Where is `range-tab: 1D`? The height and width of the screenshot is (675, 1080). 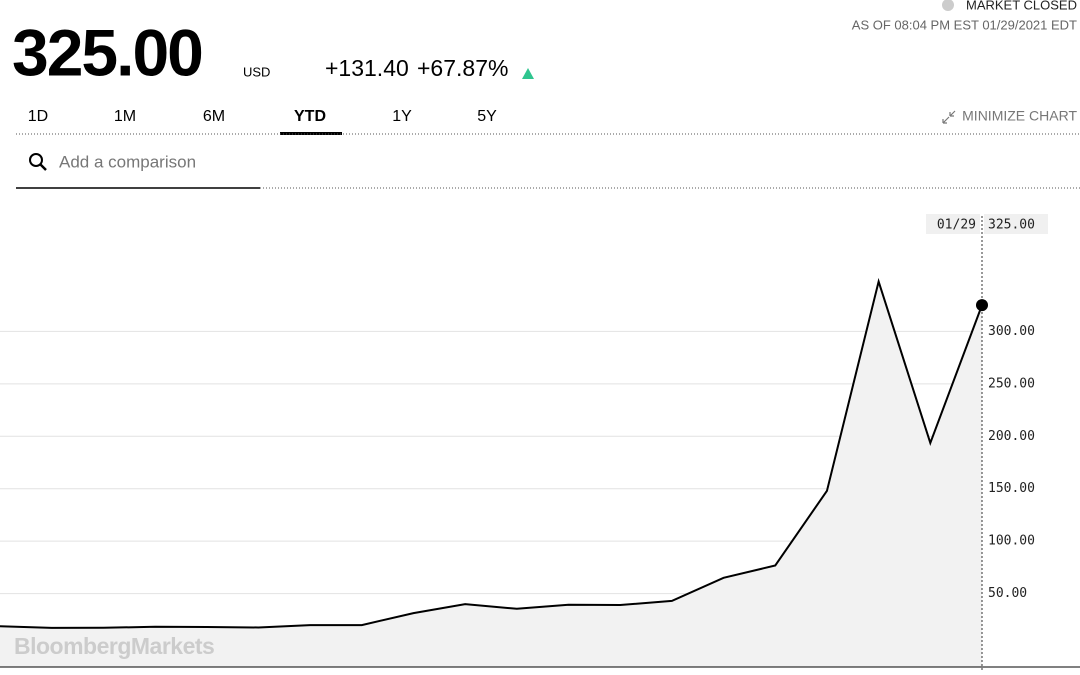 range-tab: 1D is located at coordinates (38, 116).